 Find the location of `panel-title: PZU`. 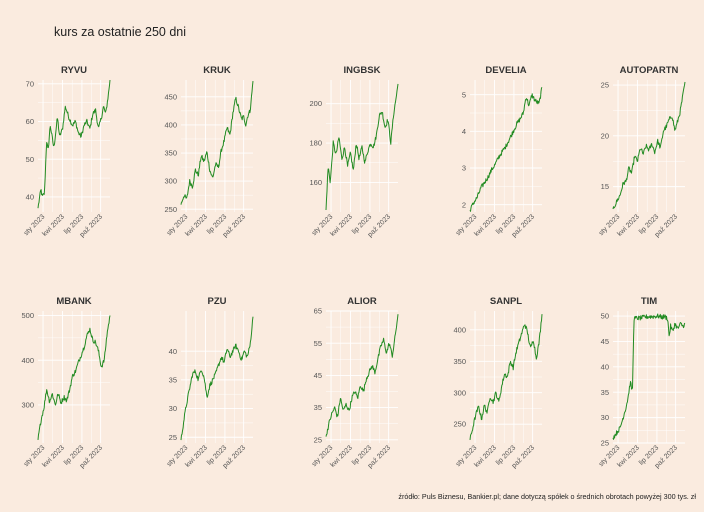

panel-title: PZU is located at coordinates (217, 301).